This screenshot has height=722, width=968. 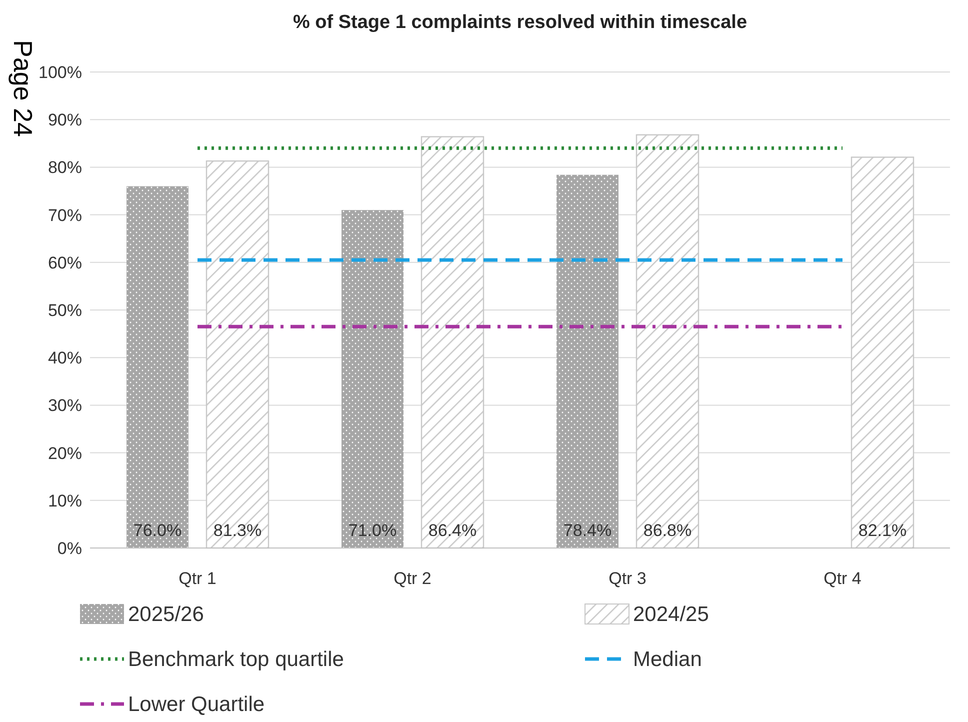 I want to click on y-tick-label: 90%, so click(x=65, y=120).